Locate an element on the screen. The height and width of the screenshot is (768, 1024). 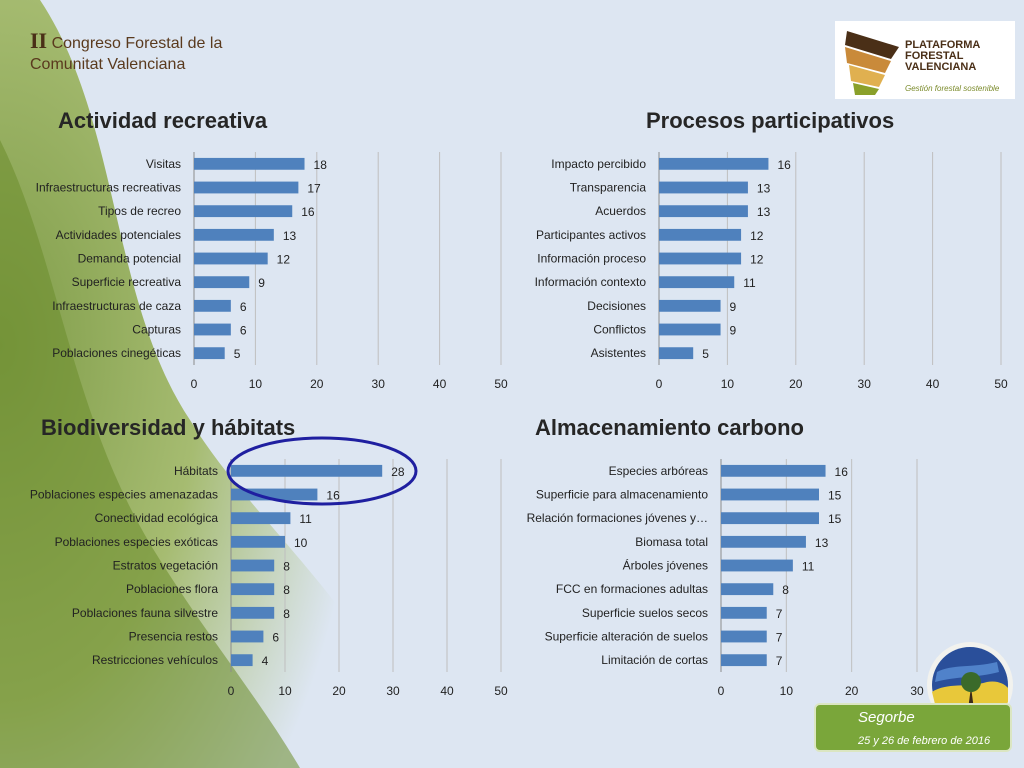
value-label-biodiversidad: 4 is located at coordinates (265, 661).